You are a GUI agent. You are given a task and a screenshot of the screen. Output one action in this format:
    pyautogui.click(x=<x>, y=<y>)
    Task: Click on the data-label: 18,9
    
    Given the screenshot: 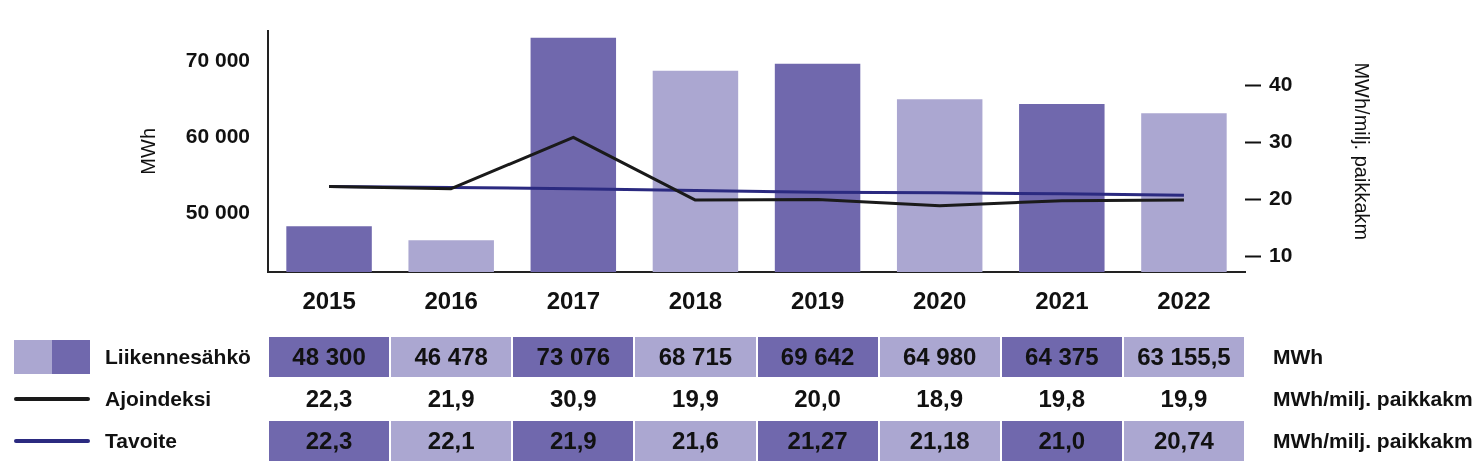 What is the action you would take?
    pyautogui.click(x=939, y=399)
    